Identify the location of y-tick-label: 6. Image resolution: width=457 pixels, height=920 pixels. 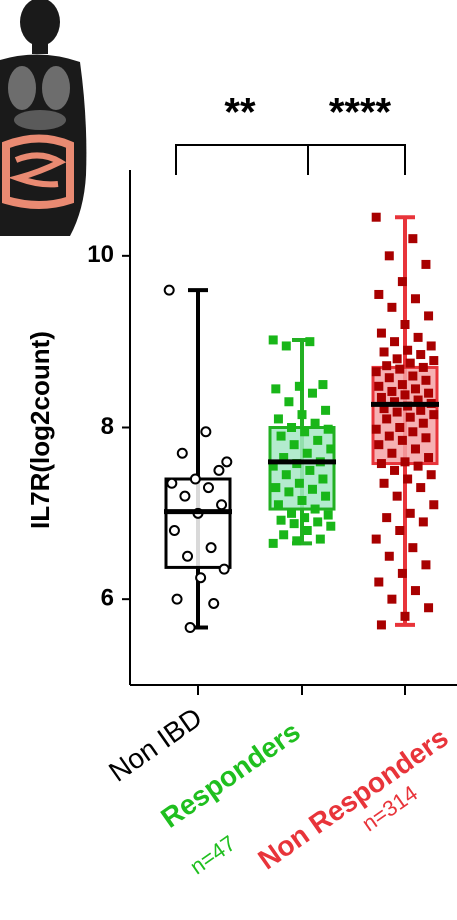
(107, 598).